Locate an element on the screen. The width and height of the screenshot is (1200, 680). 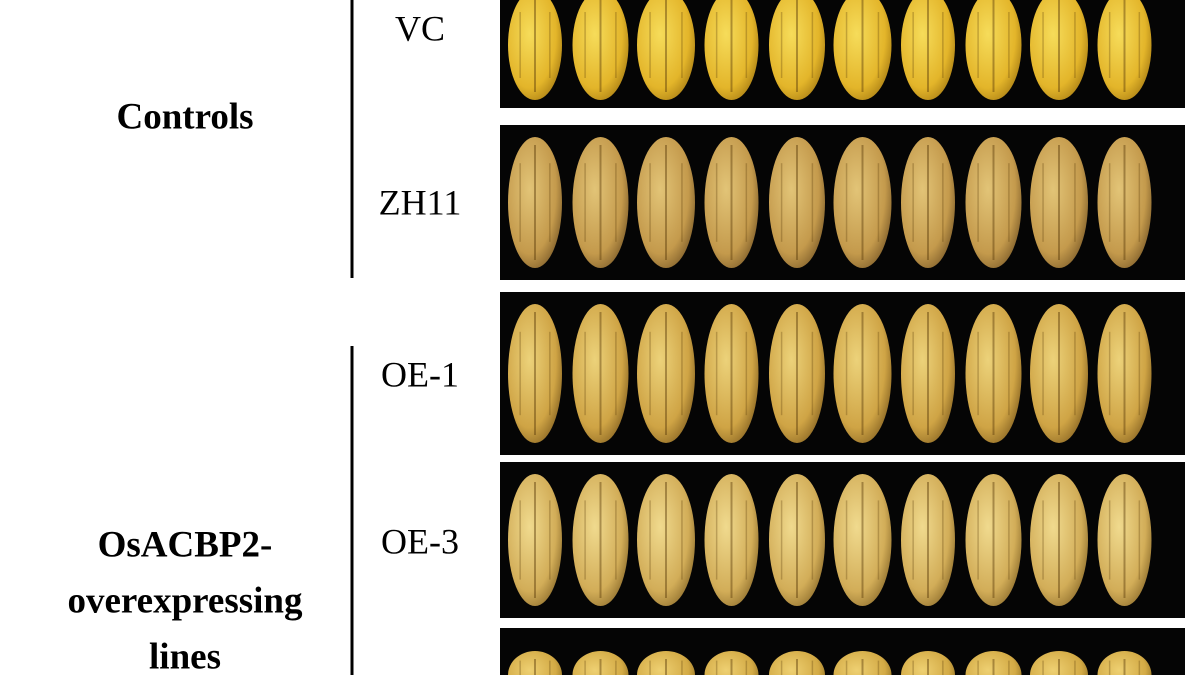
group-label: OsACBP2- is located at coordinates (185, 544).